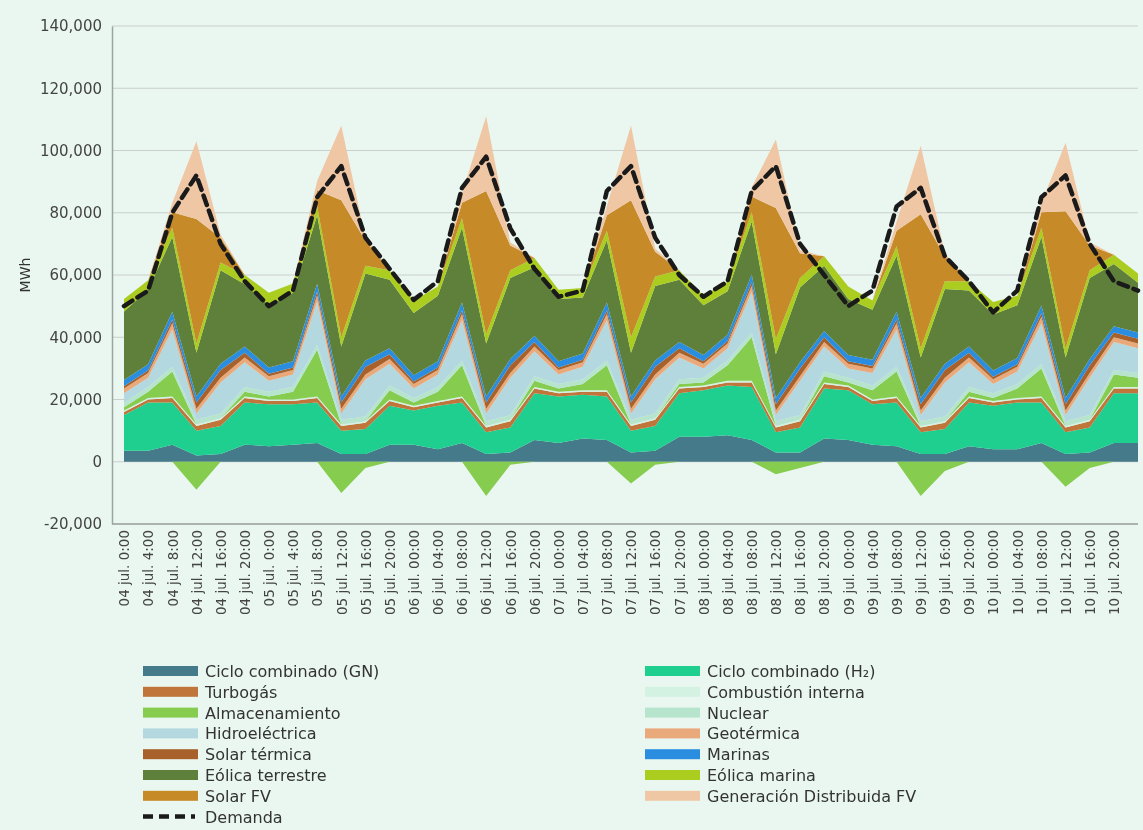  What do you see at coordinates (266, 775) in the screenshot?
I see `legend-label: Eólica terrestre` at bounding box center [266, 775].